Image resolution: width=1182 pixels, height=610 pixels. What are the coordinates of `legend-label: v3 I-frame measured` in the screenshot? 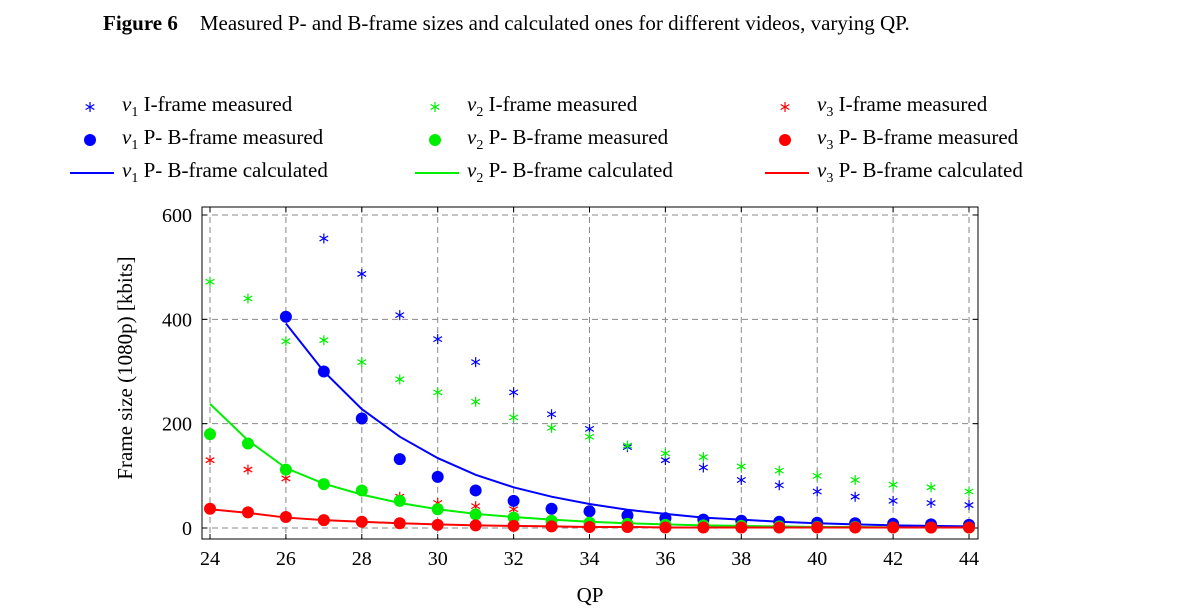 It's located at (902, 106).